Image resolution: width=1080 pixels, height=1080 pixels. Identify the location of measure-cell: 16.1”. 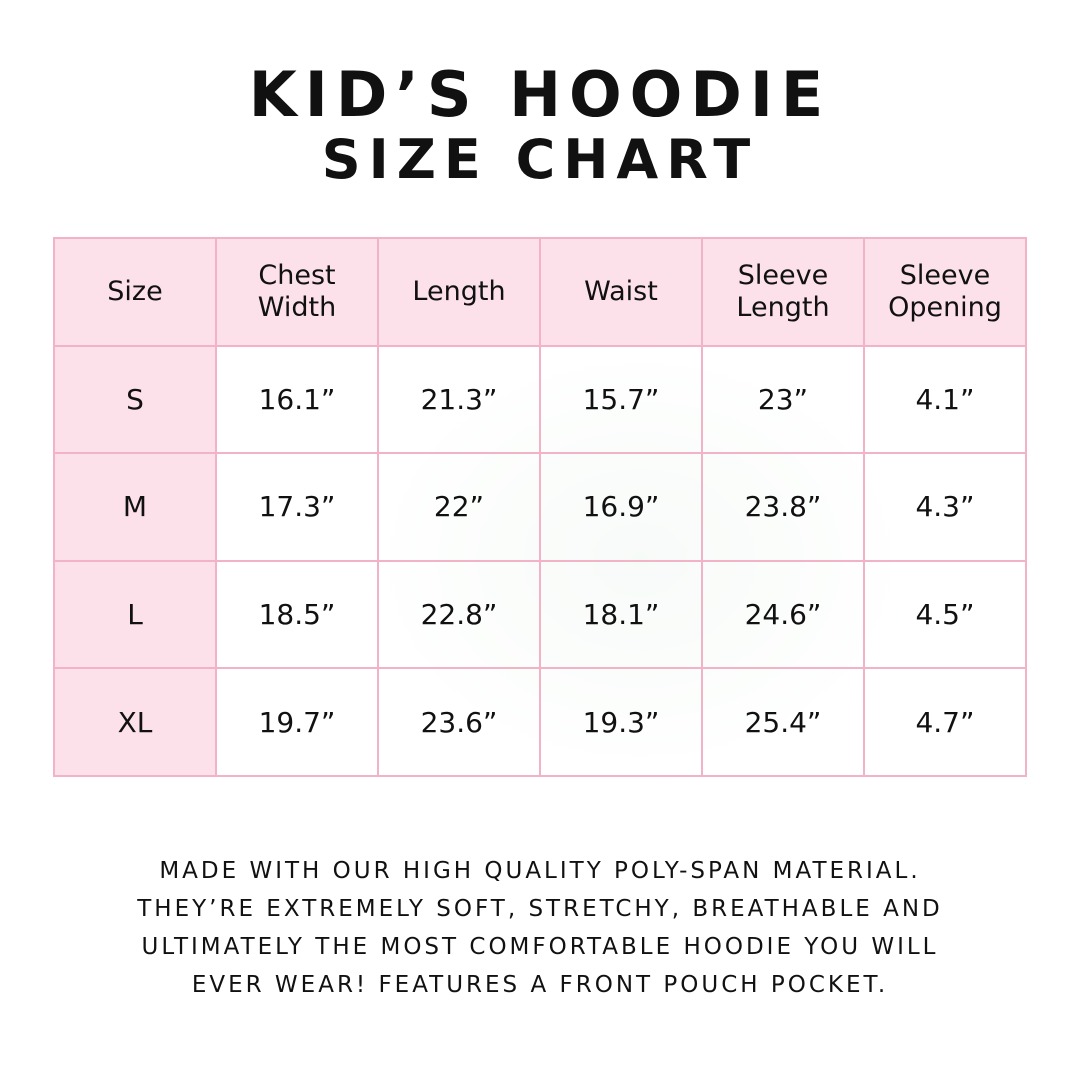
(297, 399).